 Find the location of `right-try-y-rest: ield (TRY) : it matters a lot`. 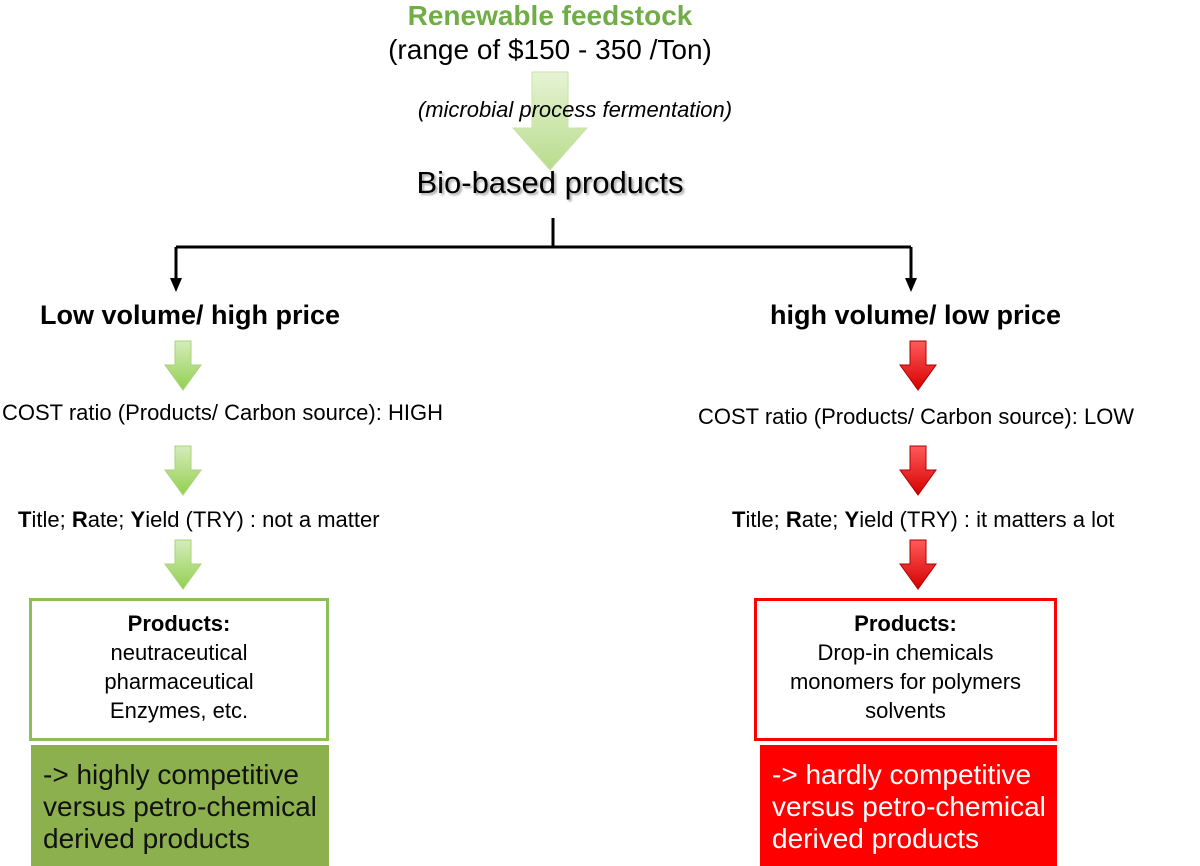

right-try-y-rest: ield (TRY) : it matters a lot is located at coordinates (987, 519).